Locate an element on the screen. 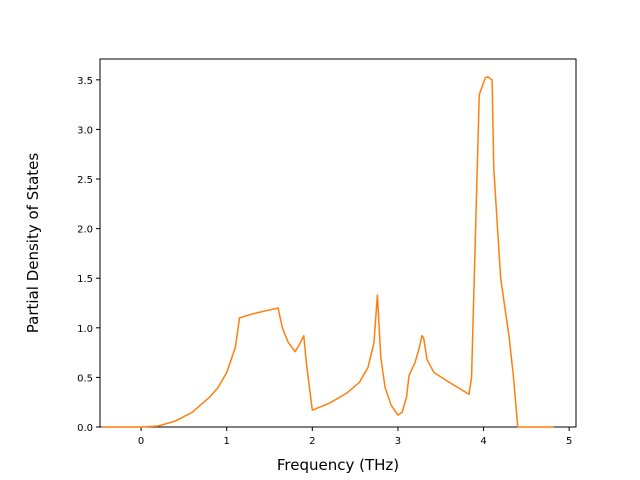  x-tick-label: 1 is located at coordinates (227, 441).